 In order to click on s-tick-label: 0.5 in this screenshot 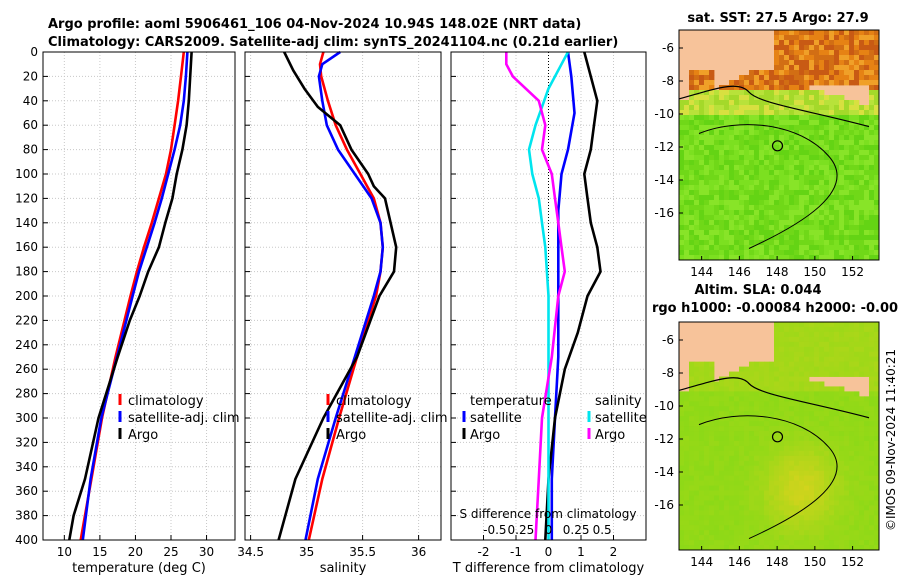, I will do `click(602, 530)`.